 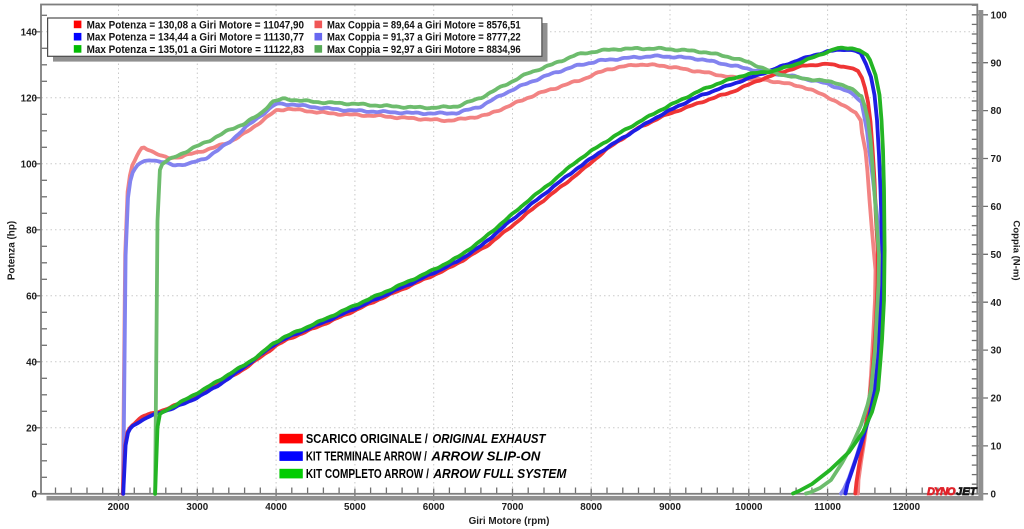 What do you see at coordinates (1016, 250) in the screenshot?
I see `svg-text: Coppia (N-m)` at bounding box center [1016, 250].